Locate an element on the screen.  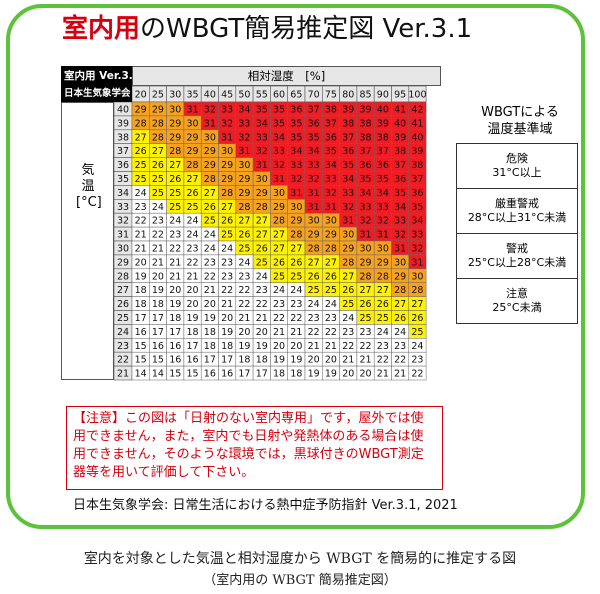
legend-item-severe-warning: 厳重警戒 28°C以上31°C未満 is located at coordinates (517, 211).